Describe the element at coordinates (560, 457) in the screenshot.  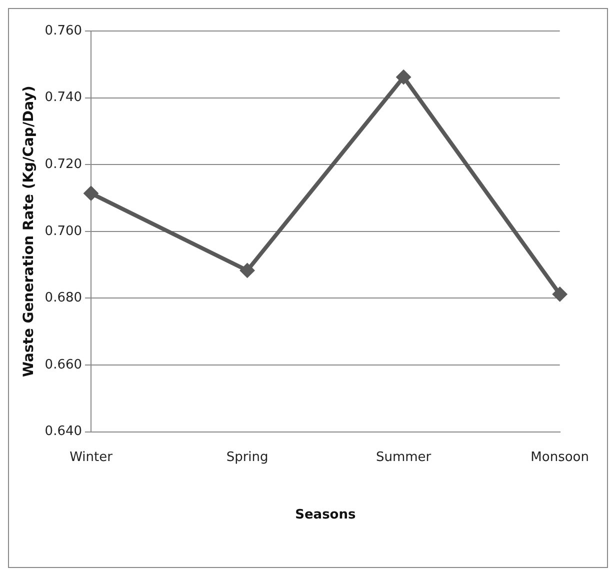
I see `x-tick-label: Monsoon` at that location.